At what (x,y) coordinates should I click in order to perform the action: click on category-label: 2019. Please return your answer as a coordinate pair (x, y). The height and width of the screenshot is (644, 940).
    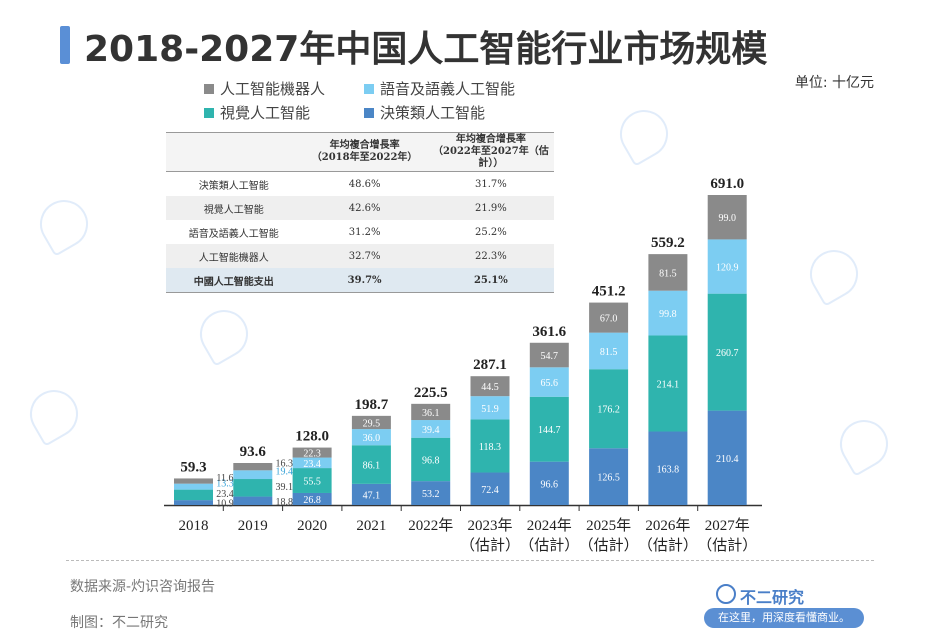
    Looking at the image, I should click on (253, 526).